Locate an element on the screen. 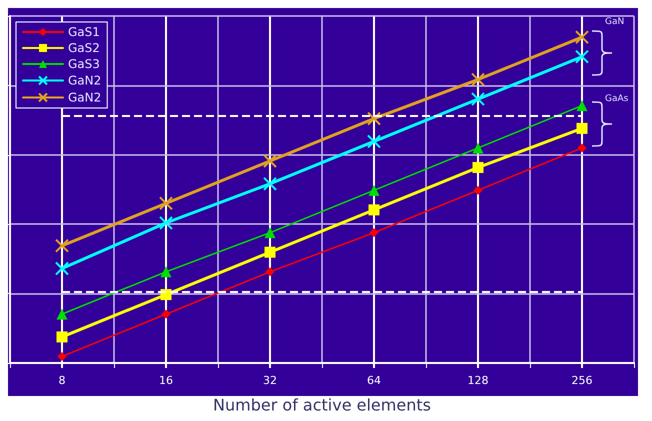  x-tick-label: 128 is located at coordinates (478, 380).